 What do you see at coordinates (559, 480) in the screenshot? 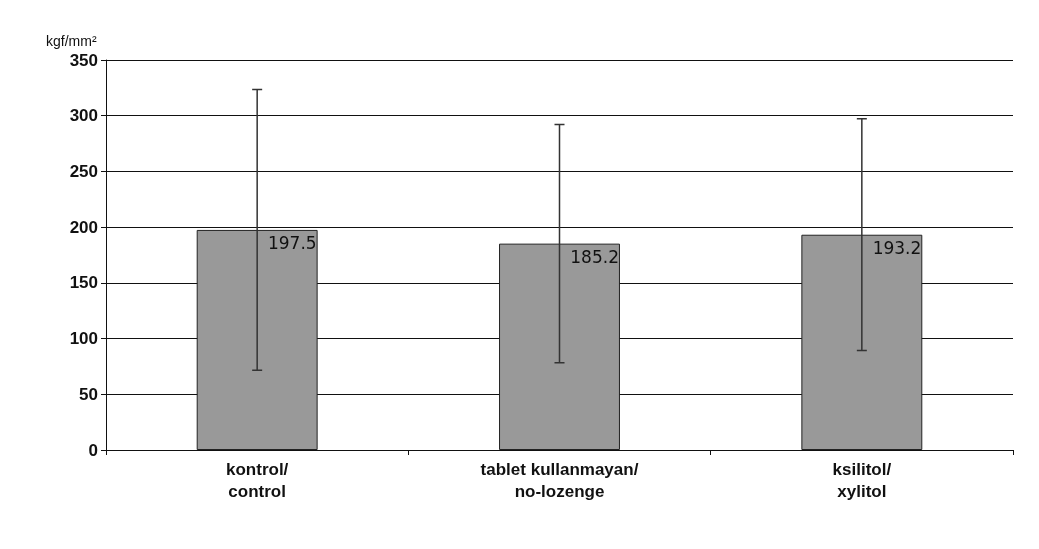
I see `x-tick-label: tablet kullanmayan/ no-lozenge` at bounding box center [559, 480].